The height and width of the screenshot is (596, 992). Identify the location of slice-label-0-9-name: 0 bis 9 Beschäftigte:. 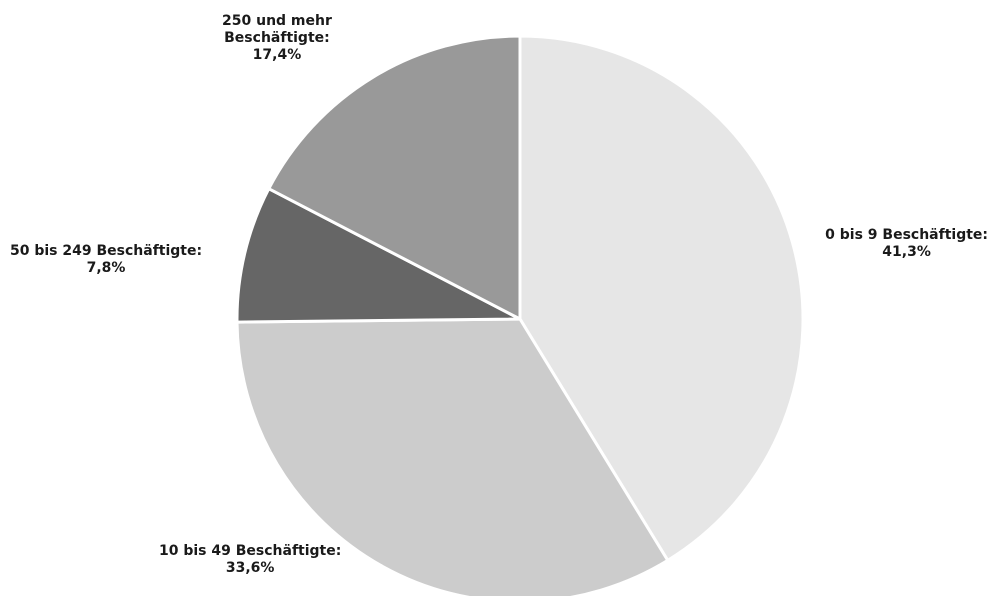
(906, 235).